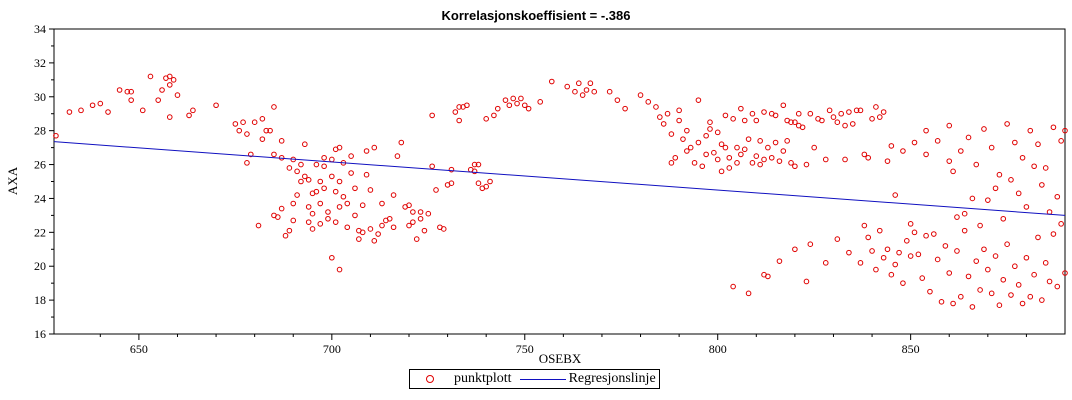  I want to click on legend-label-regression: Regresjonslinje, so click(612, 378).